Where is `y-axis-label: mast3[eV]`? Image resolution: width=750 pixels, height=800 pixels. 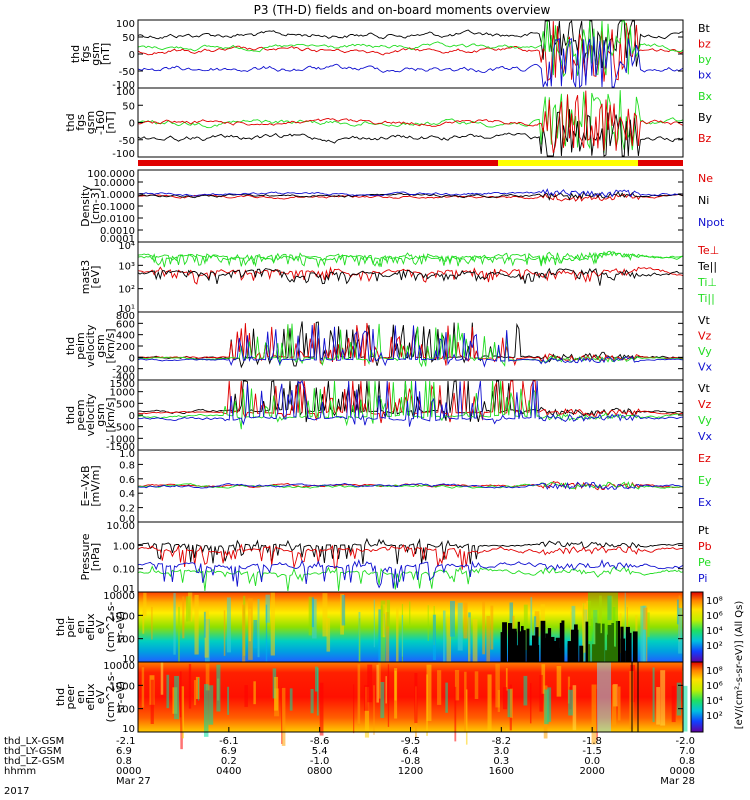
y-axis-label: mast3[eV] is located at coordinates (90, 277).